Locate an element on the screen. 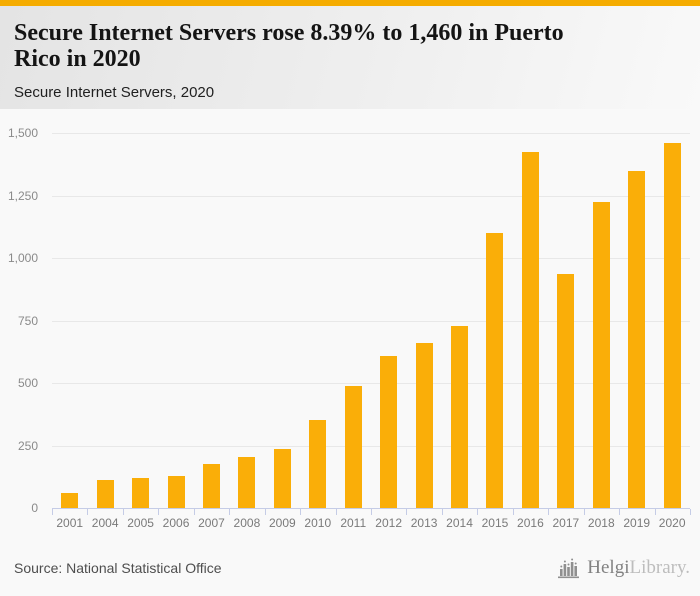 This screenshot has width=700, height=596. page-title-line-2: Rico in 2020 is located at coordinates (77, 59).